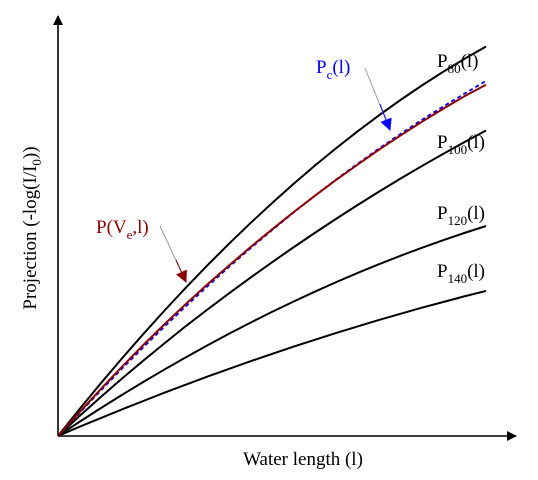 The image size is (538, 480). I want to click on label-pve: P(Ve,l), so click(122, 229).